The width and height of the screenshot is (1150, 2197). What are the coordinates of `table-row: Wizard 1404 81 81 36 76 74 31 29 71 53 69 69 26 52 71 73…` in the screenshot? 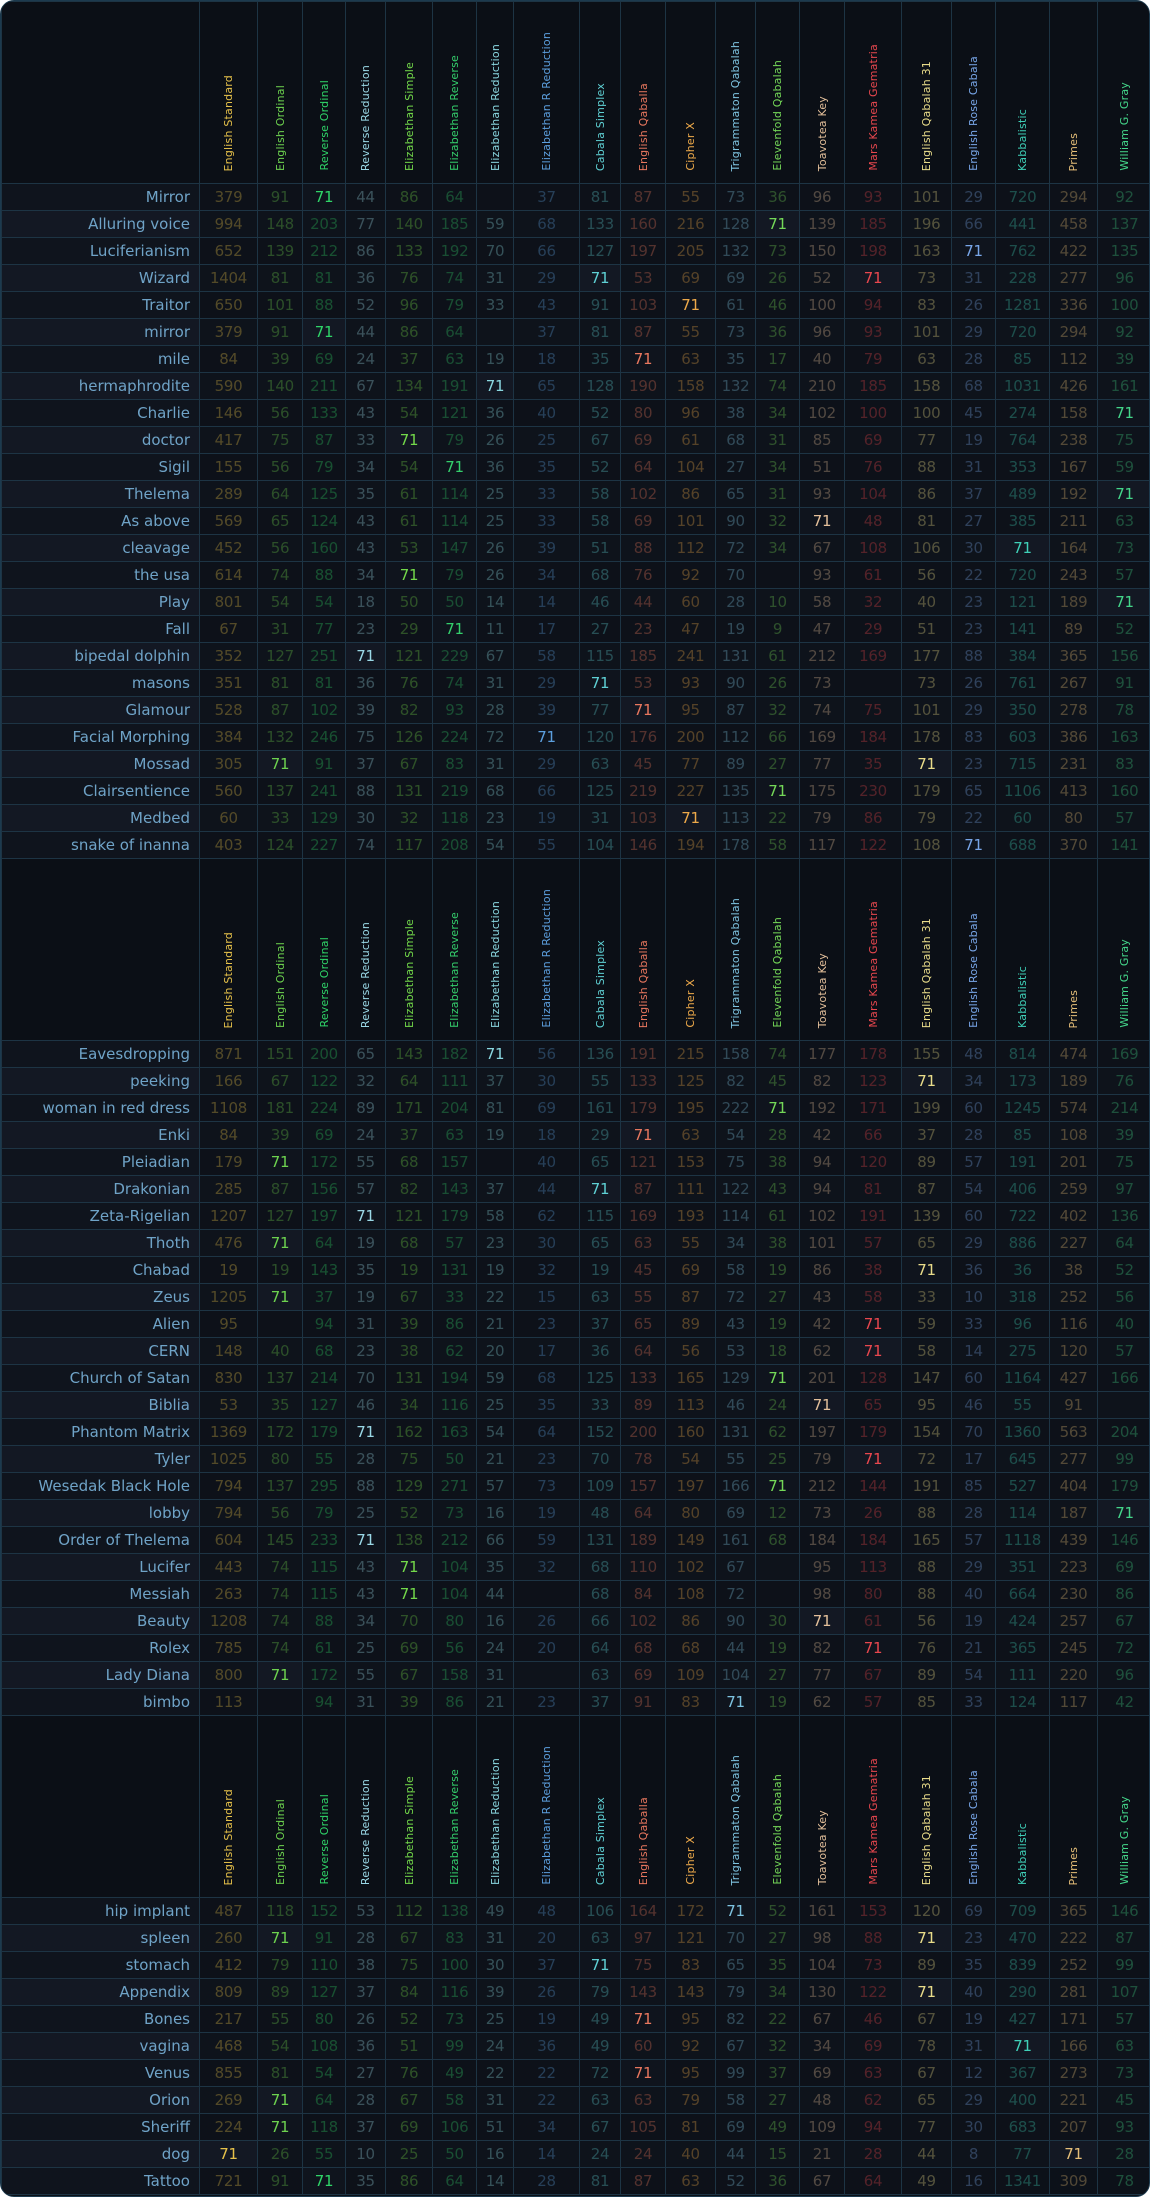 It's located at (575, 278).